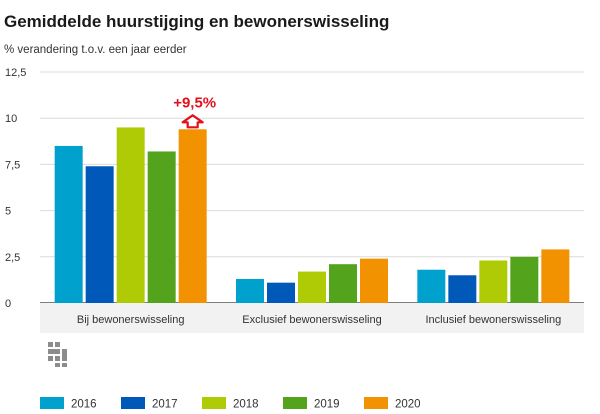 Image resolution: width=600 pixels, height=414 pixels. What do you see at coordinates (408, 405) in the screenshot?
I see `legend-label: 2020` at bounding box center [408, 405].